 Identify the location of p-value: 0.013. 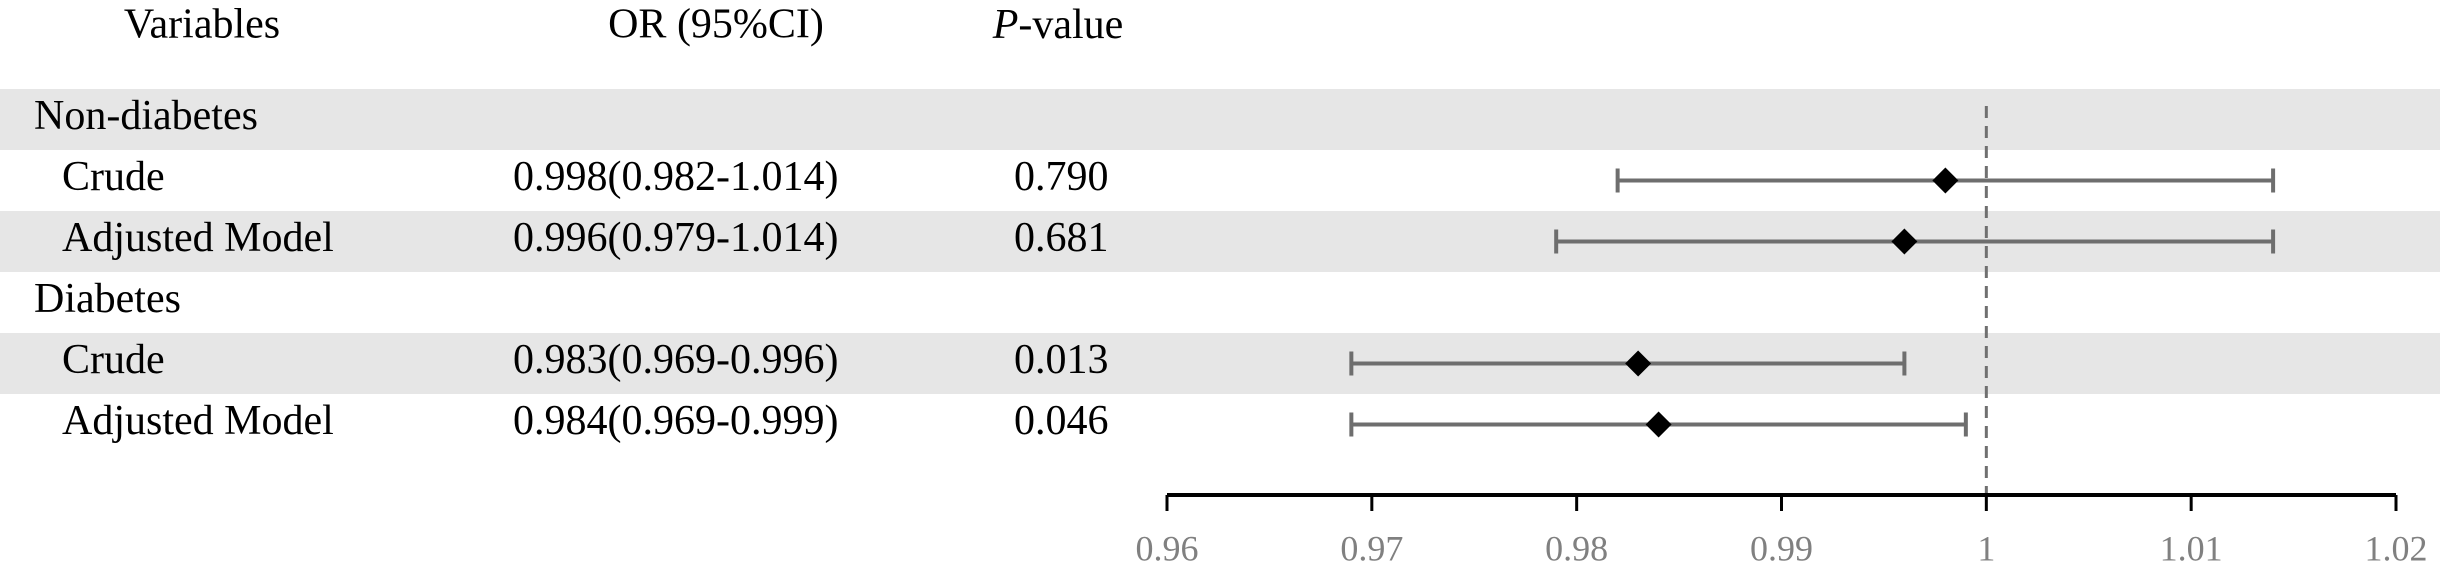
(1061, 360).